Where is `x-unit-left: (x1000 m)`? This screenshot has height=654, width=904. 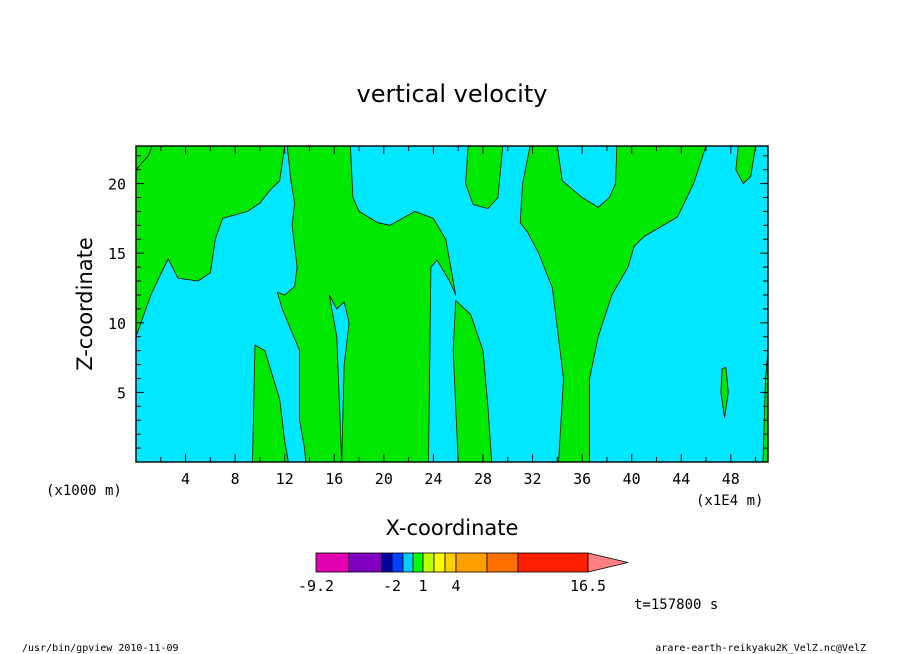 x-unit-left: (x1000 m) is located at coordinates (84, 491).